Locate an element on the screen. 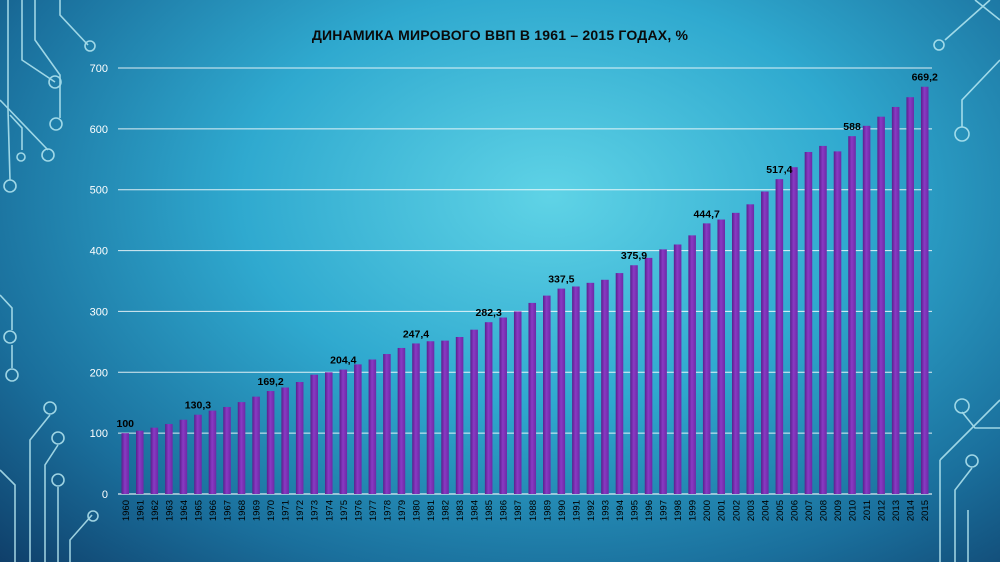 Image resolution: width=1000 pixels, height=562 pixels. x-tick-label: 1975 is located at coordinates (344, 510).